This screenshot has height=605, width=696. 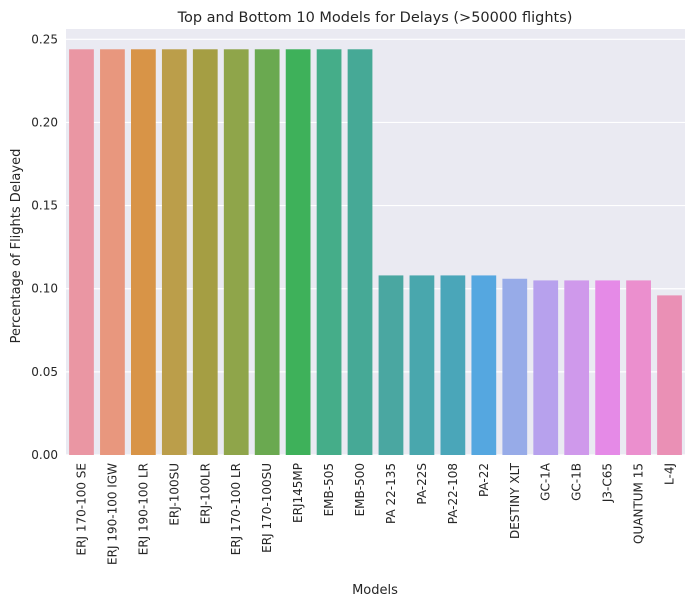 What do you see at coordinates (44, 122) in the screenshot?
I see `y-tick-label-4: 0.20` at bounding box center [44, 122].